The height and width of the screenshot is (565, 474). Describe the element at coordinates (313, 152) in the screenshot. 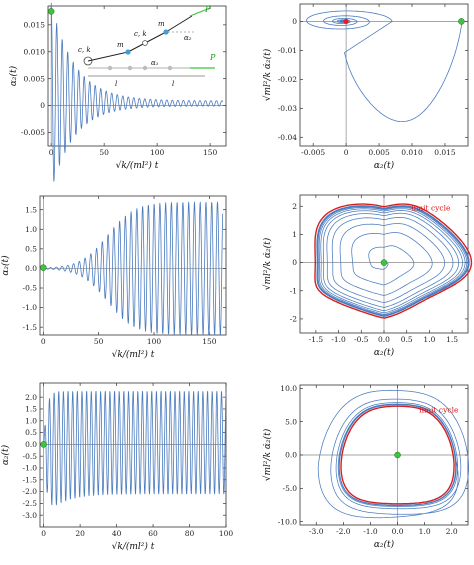

I see `x-tick-label: -0.005` at that location.